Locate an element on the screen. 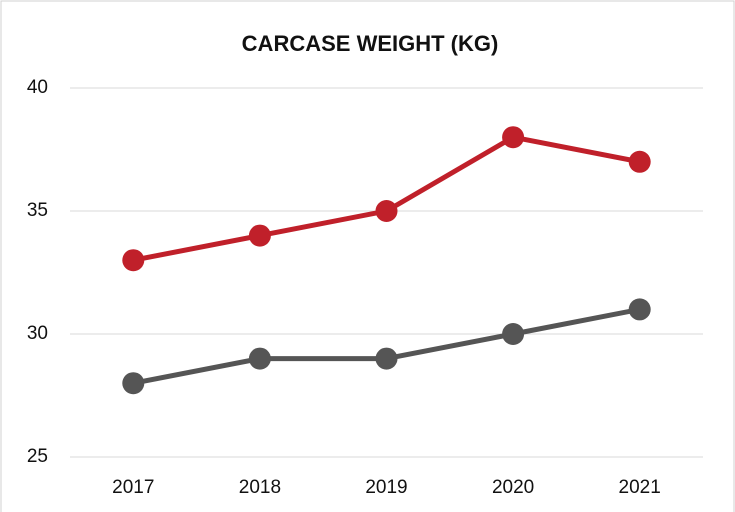 The image size is (735, 512). x-tick-label: 2021 is located at coordinates (640, 487).